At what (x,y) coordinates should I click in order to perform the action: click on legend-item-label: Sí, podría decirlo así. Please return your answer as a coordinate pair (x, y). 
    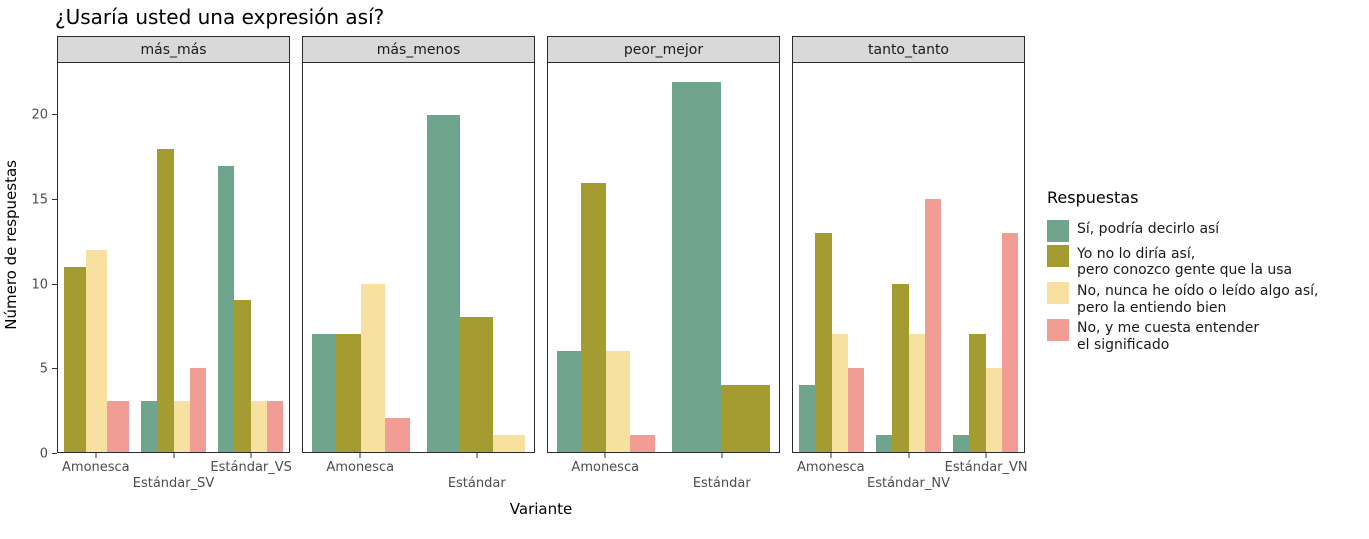
    Looking at the image, I should click on (1148, 228).